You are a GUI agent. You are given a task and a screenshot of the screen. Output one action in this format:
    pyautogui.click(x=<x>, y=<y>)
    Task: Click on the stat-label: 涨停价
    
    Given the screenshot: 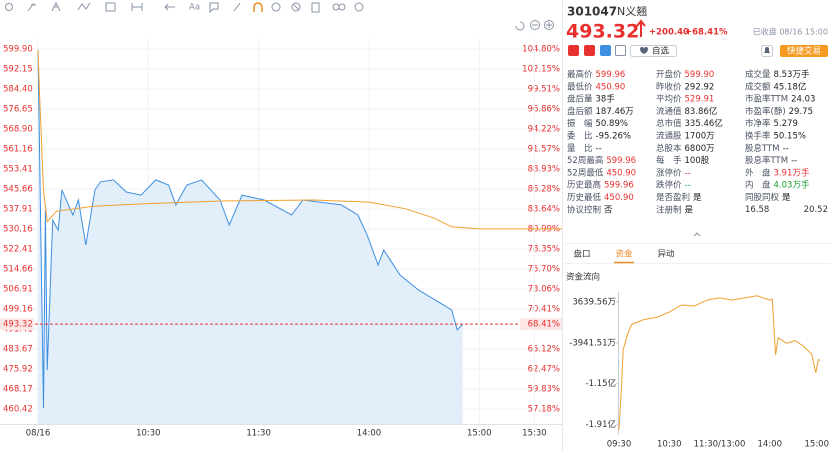 What is the action you would take?
    pyautogui.click(x=669, y=172)
    